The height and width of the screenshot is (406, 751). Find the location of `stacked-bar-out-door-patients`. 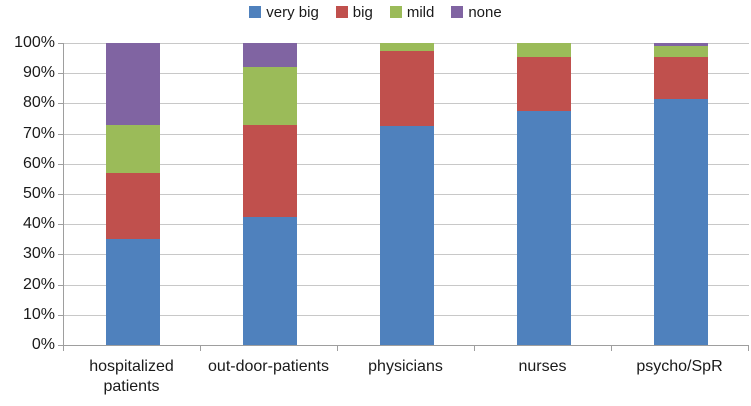

stacked-bar-out-door-patients is located at coordinates (269, 194).